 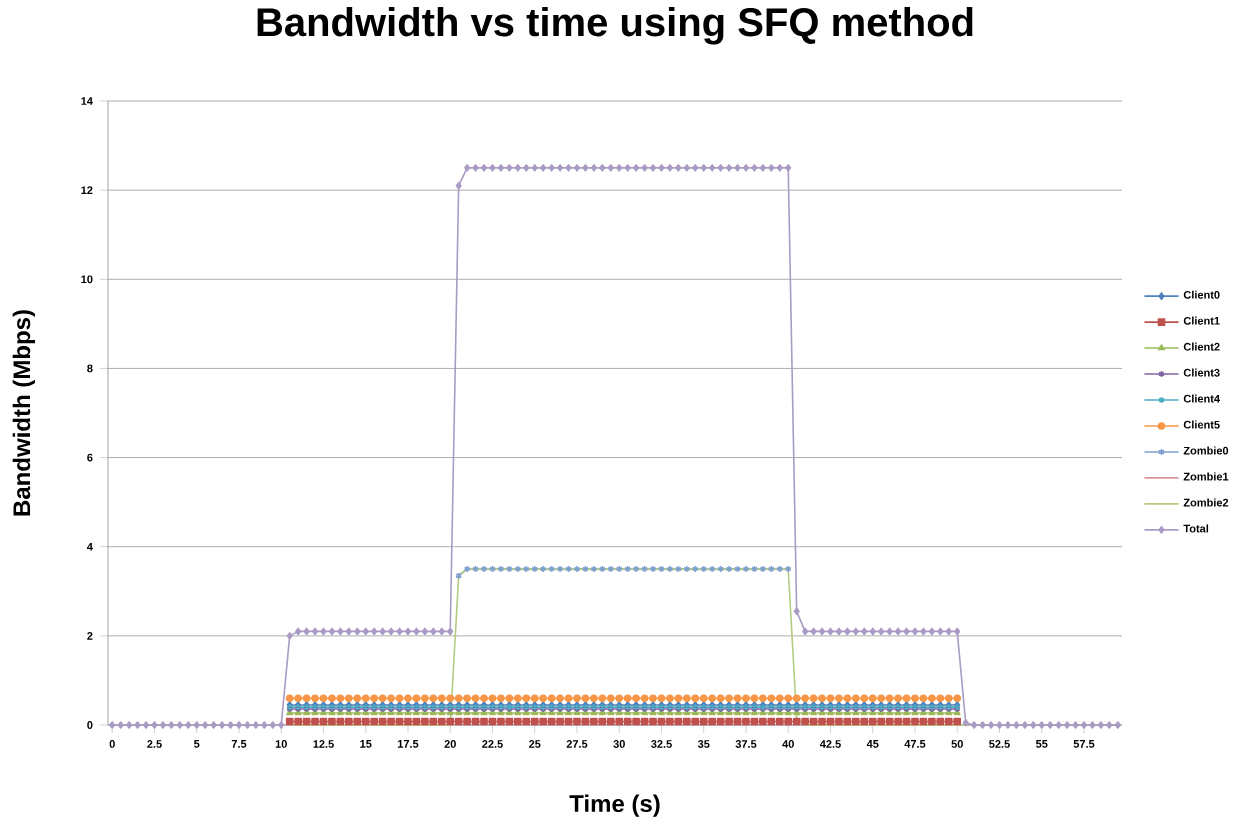 What do you see at coordinates (703, 744) in the screenshot?
I see `x-tick-label: 35` at bounding box center [703, 744].